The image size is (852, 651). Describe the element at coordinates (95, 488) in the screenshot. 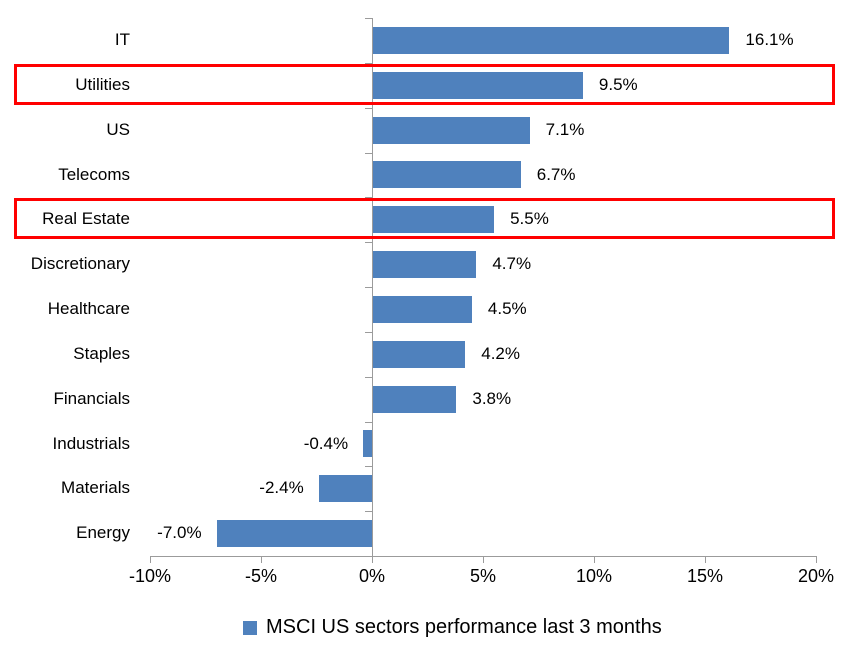

I see `category-label: Materials` at that location.